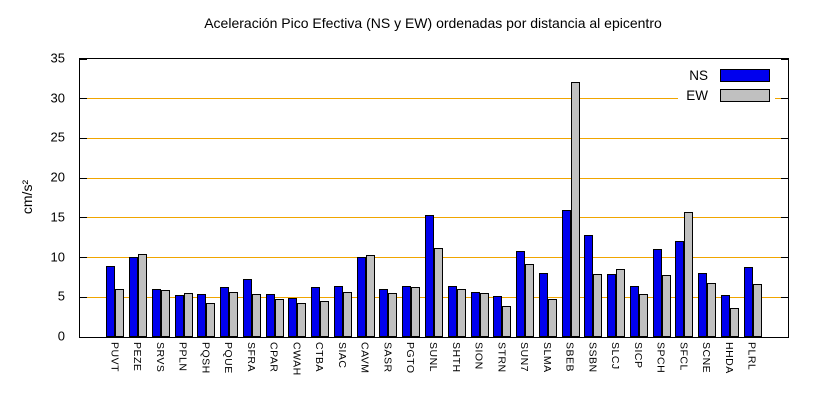  Describe the element at coordinates (364, 358) in the screenshot. I see `x-tick-label-cavm: CAVM` at that location.